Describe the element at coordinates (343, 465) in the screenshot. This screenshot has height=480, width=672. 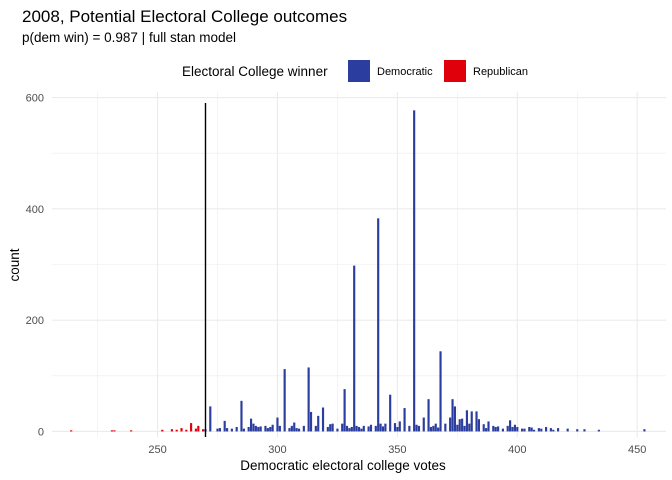
I see `x-axis-title: Democratic electoral college votes` at that location.